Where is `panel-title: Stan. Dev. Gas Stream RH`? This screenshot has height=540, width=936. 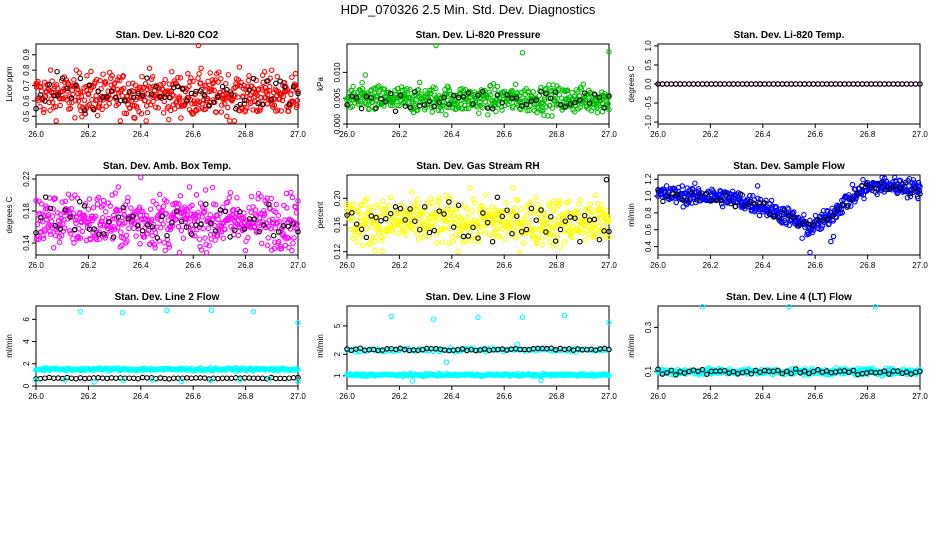
panel-title: Stan. Dev. Gas Stream RH is located at coordinates (477, 166).